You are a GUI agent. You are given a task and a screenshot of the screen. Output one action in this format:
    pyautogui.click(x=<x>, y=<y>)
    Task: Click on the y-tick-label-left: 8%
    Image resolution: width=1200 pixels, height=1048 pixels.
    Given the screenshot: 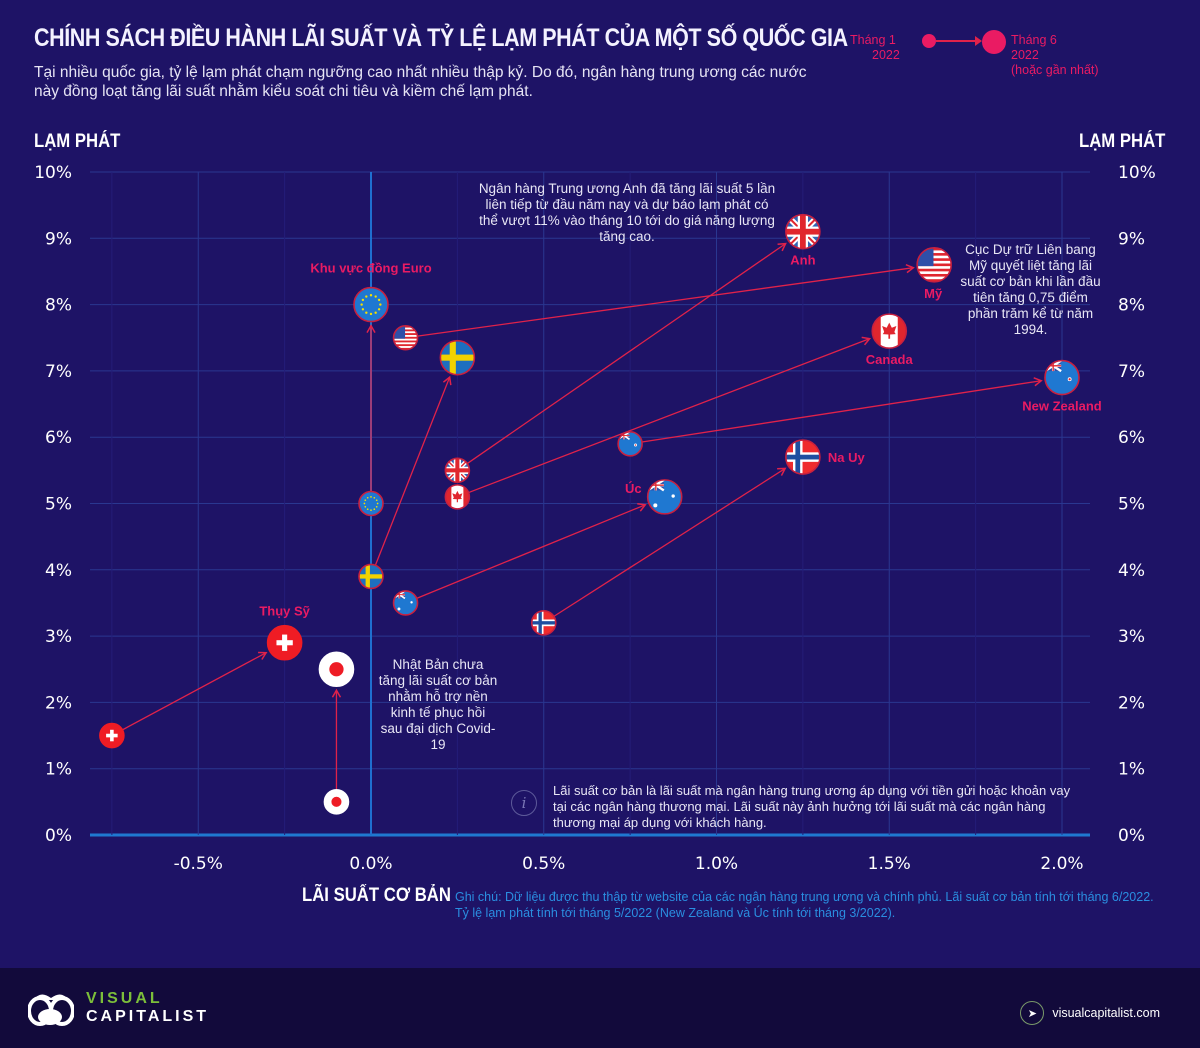 What is the action you would take?
    pyautogui.click(x=58, y=306)
    